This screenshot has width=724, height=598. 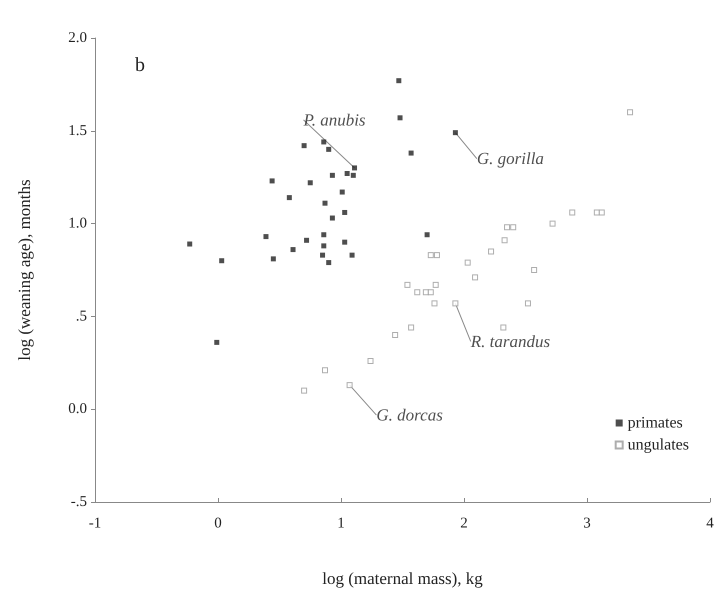 I want to click on y-tick-label: -.5, so click(x=78, y=502).